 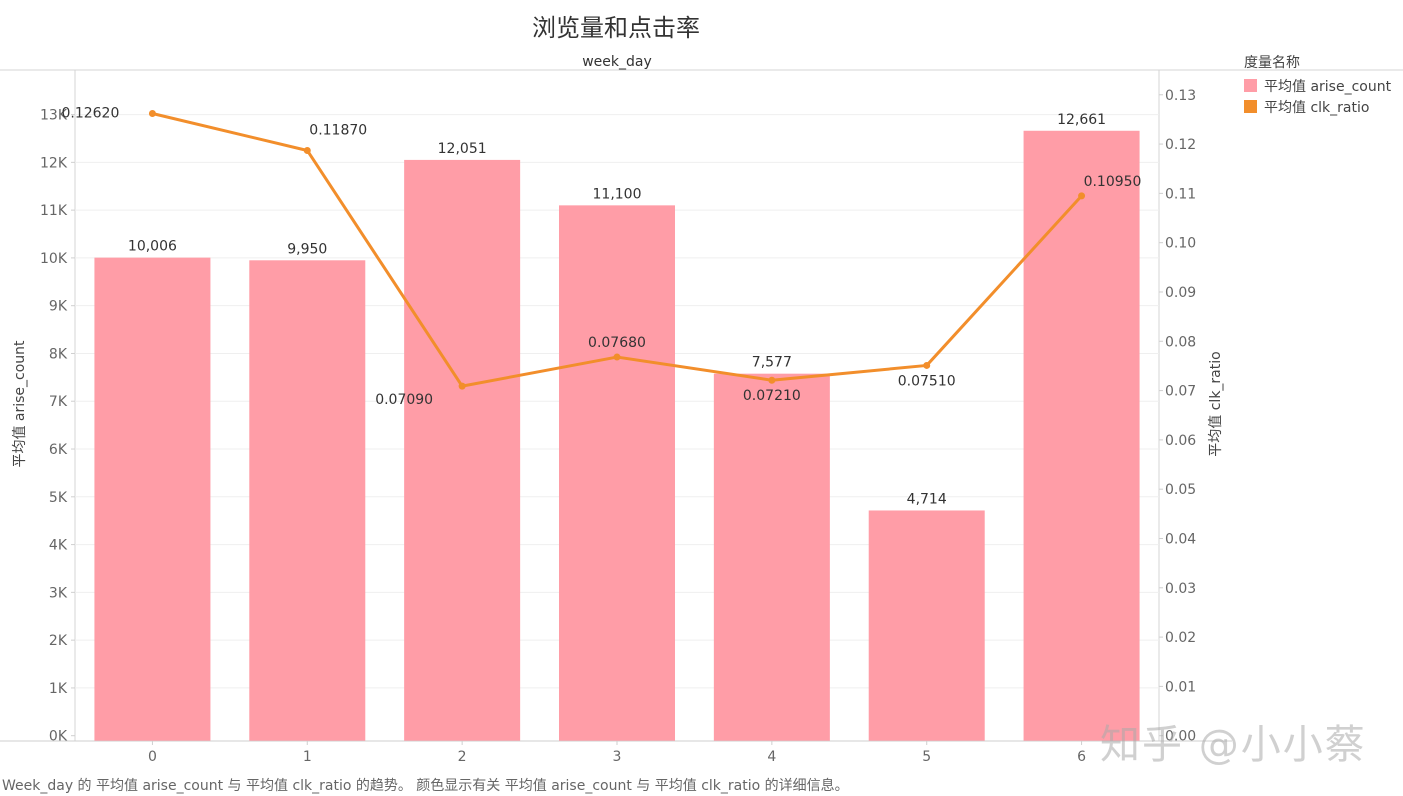 What do you see at coordinates (54, 259) in the screenshot?
I see `y-left-tick-label: 10K` at bounding box center [54, 259].